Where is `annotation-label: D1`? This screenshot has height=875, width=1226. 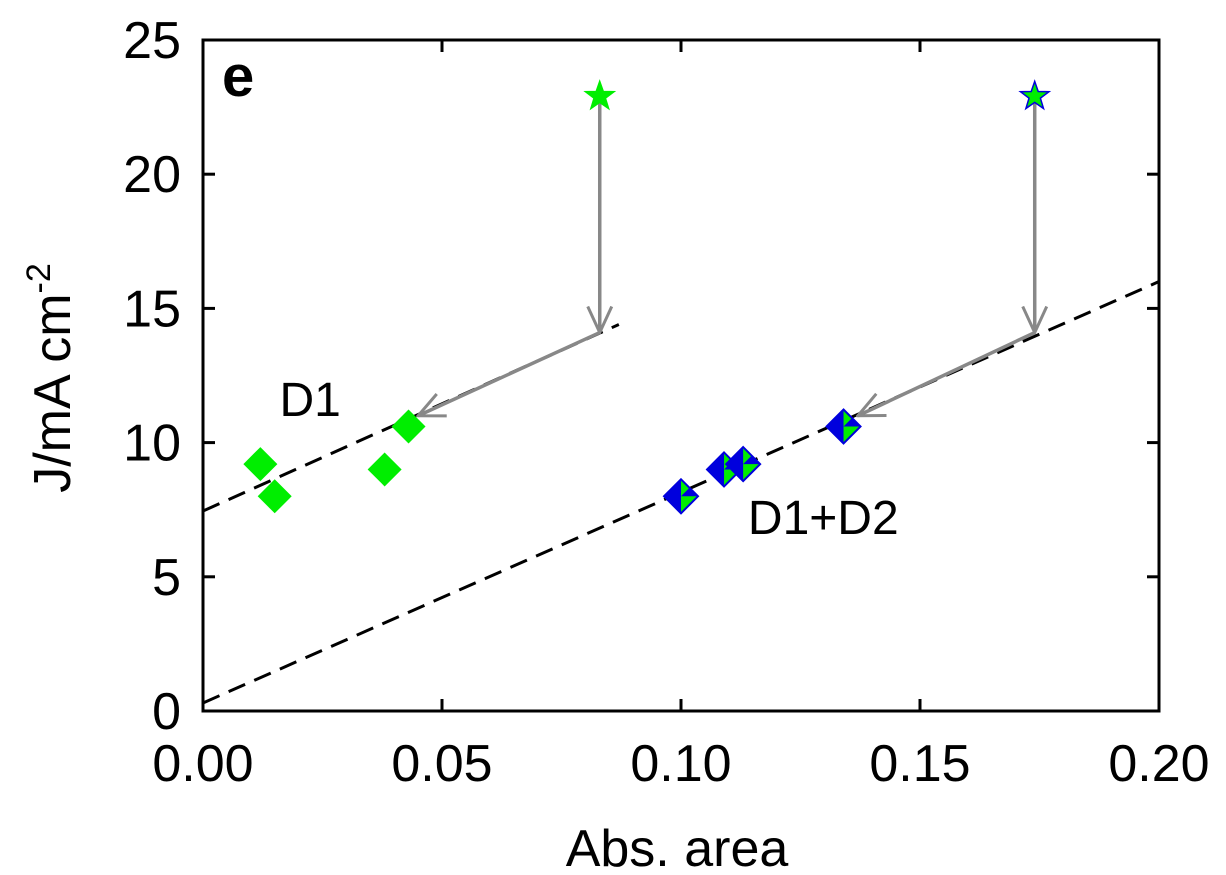 annotation-label: D1 is located at coordinates (309, 400).